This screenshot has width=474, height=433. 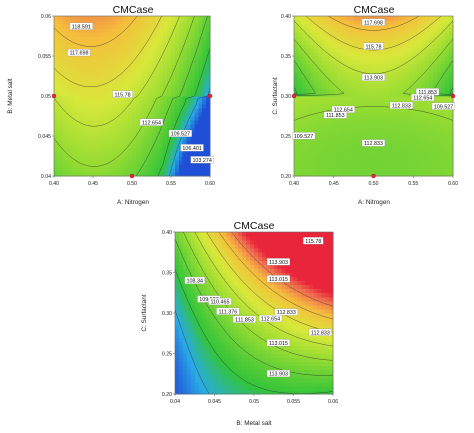 What do you see at coordinates (46, 17) in the screenshot?
I see `y-tick-label: 0.06` at bounding box center [46, 17].